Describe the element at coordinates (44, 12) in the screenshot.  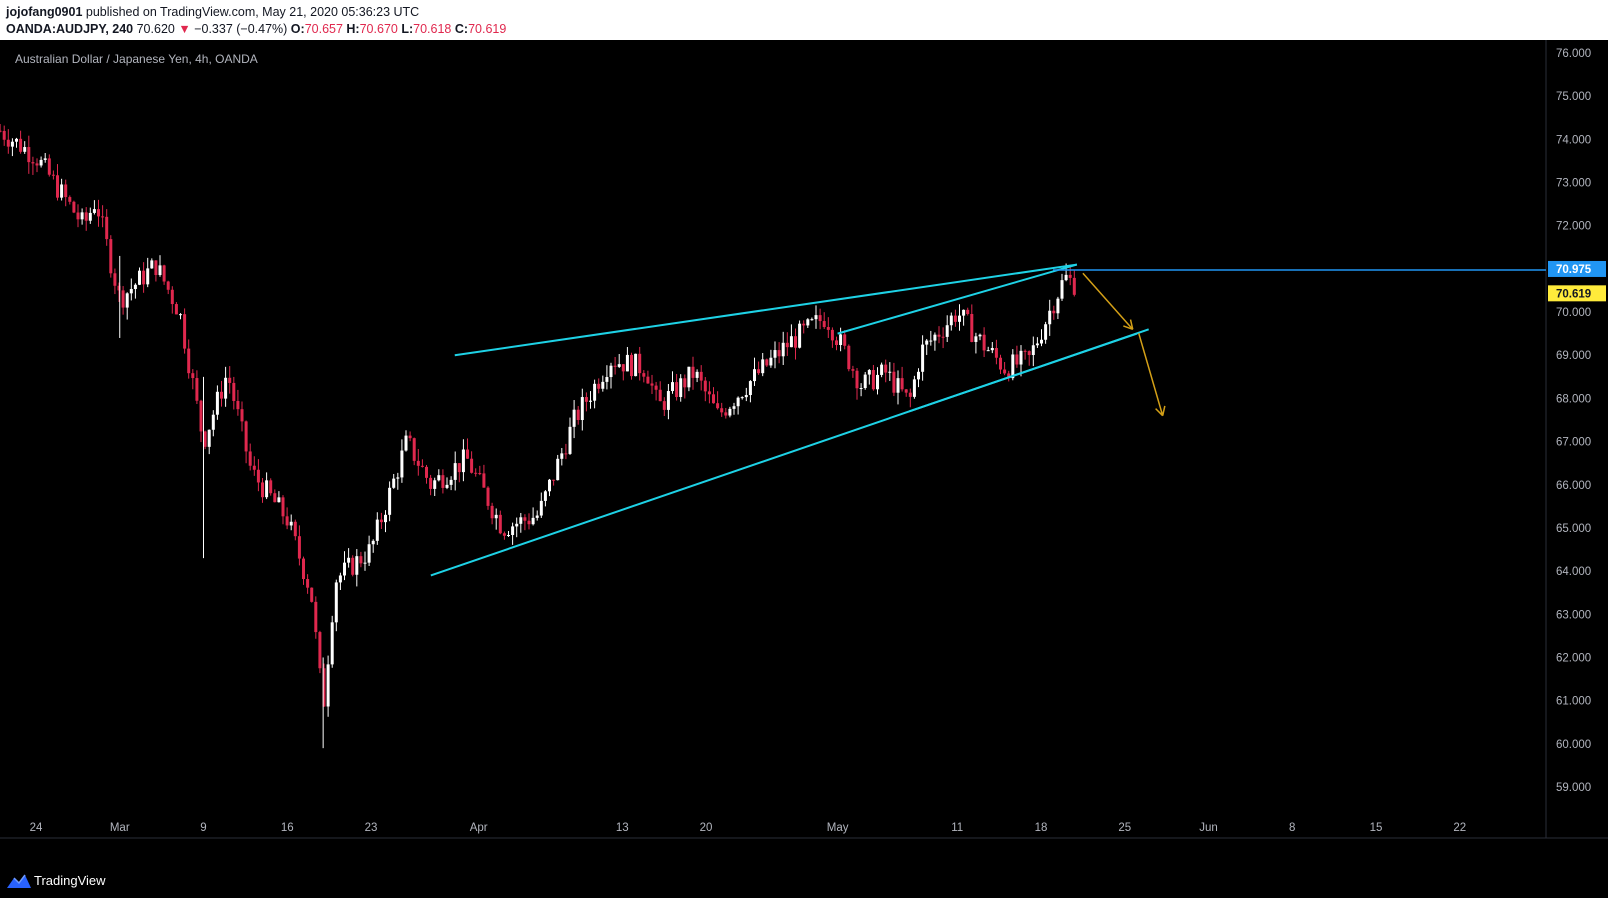
I see `author-name: jojofang0901` at that location.